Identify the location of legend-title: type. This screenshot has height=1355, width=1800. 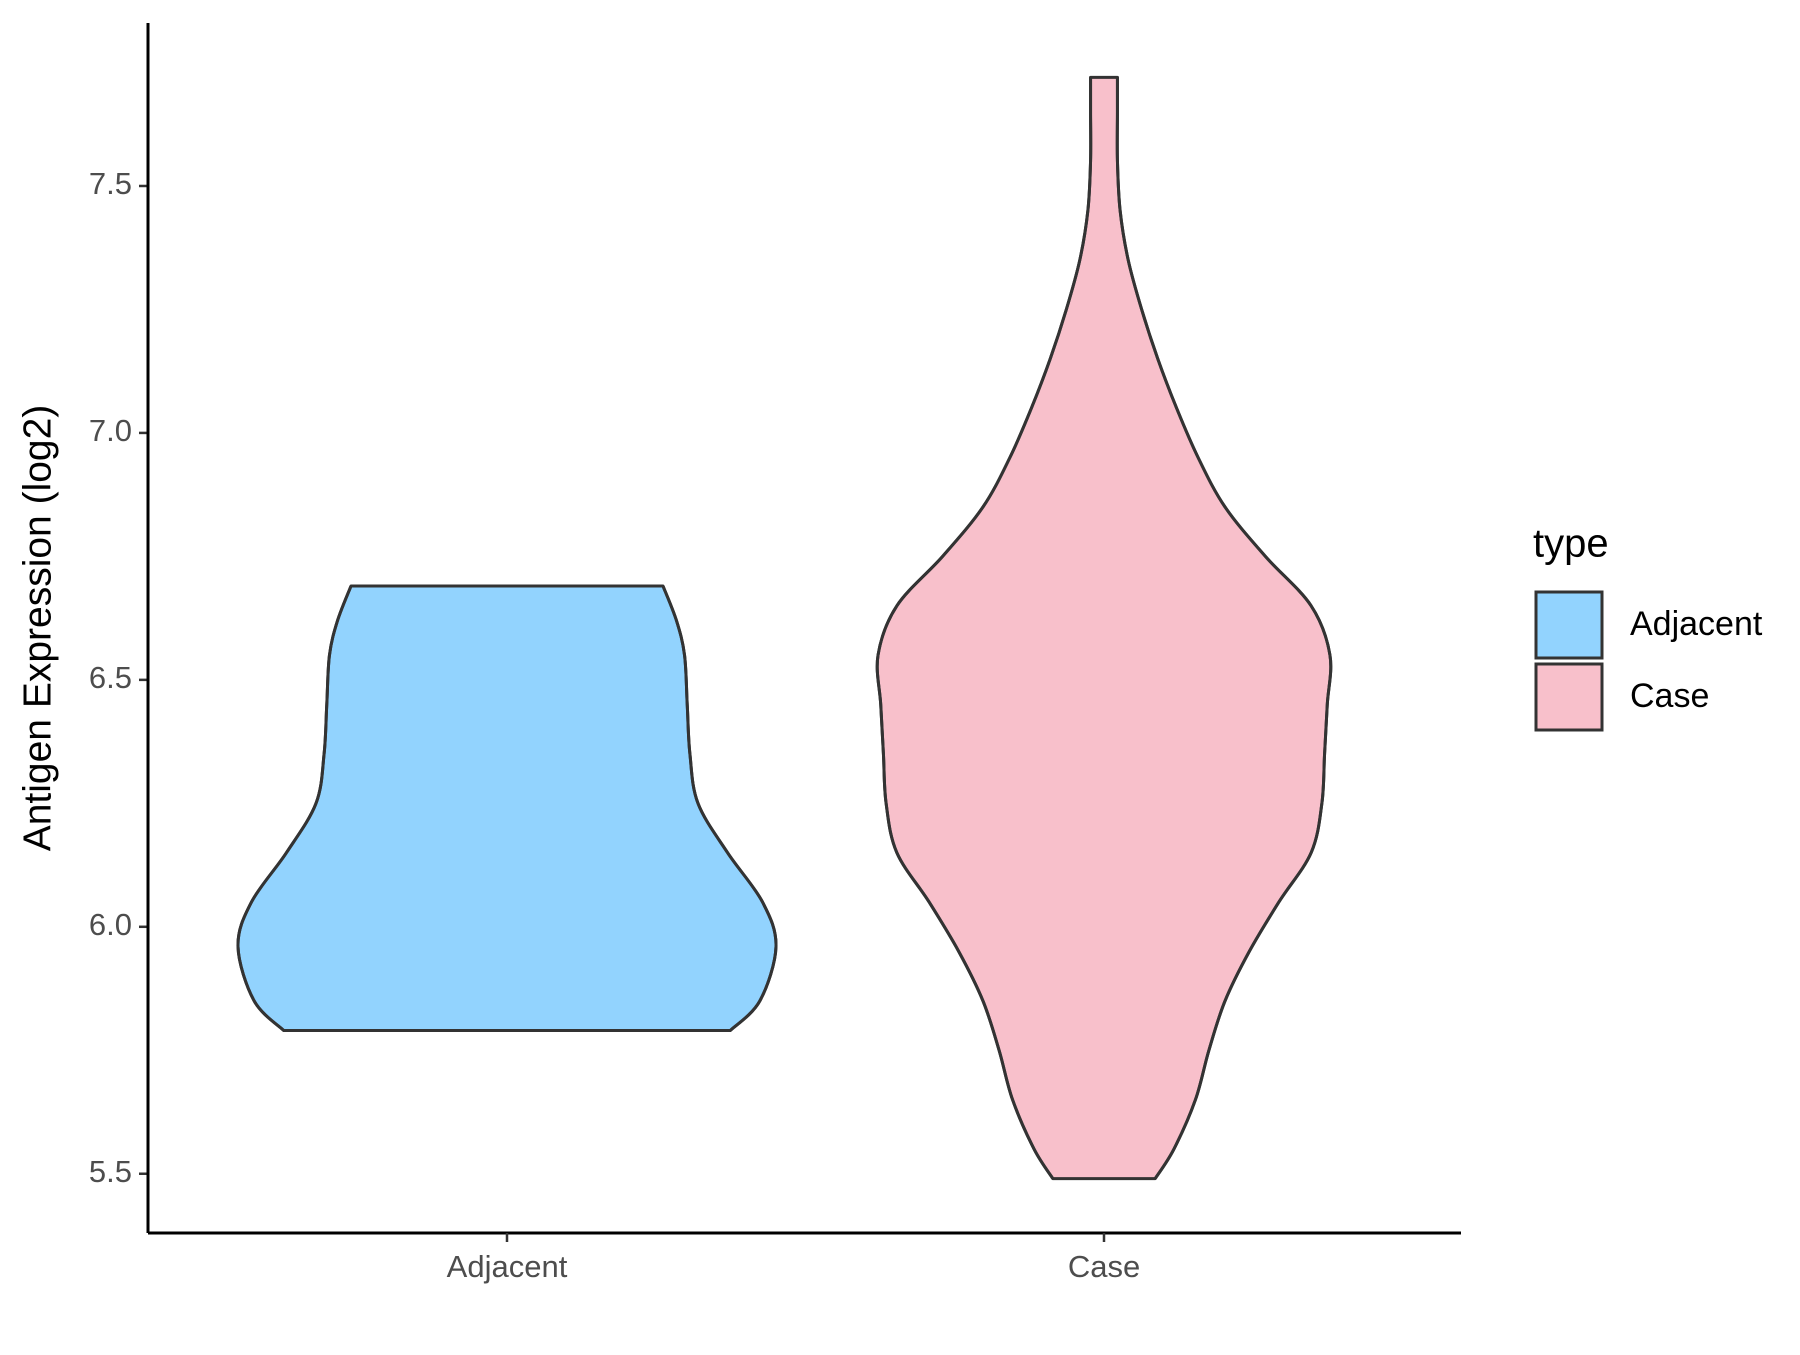
(1571, 544).